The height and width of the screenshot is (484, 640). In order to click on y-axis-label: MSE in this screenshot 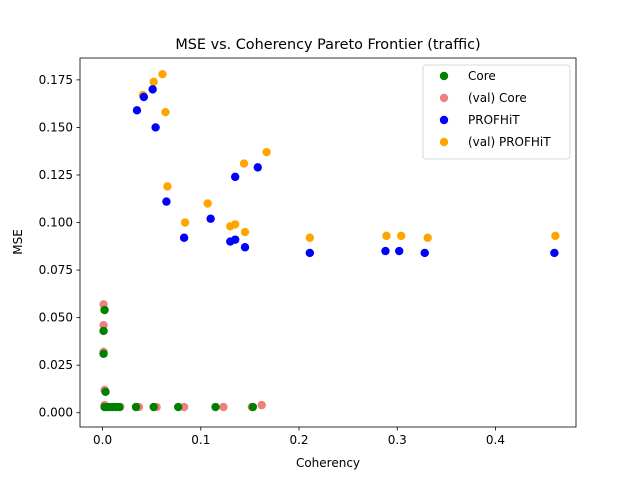, I will do `click(18, 242)`.